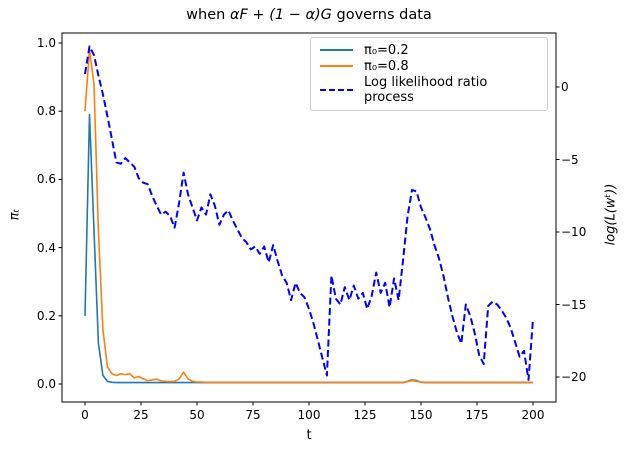 The height and width of the screenshot is (455, 633). I want to click on y-axis-label-left: πₜ, so click(15, 214).